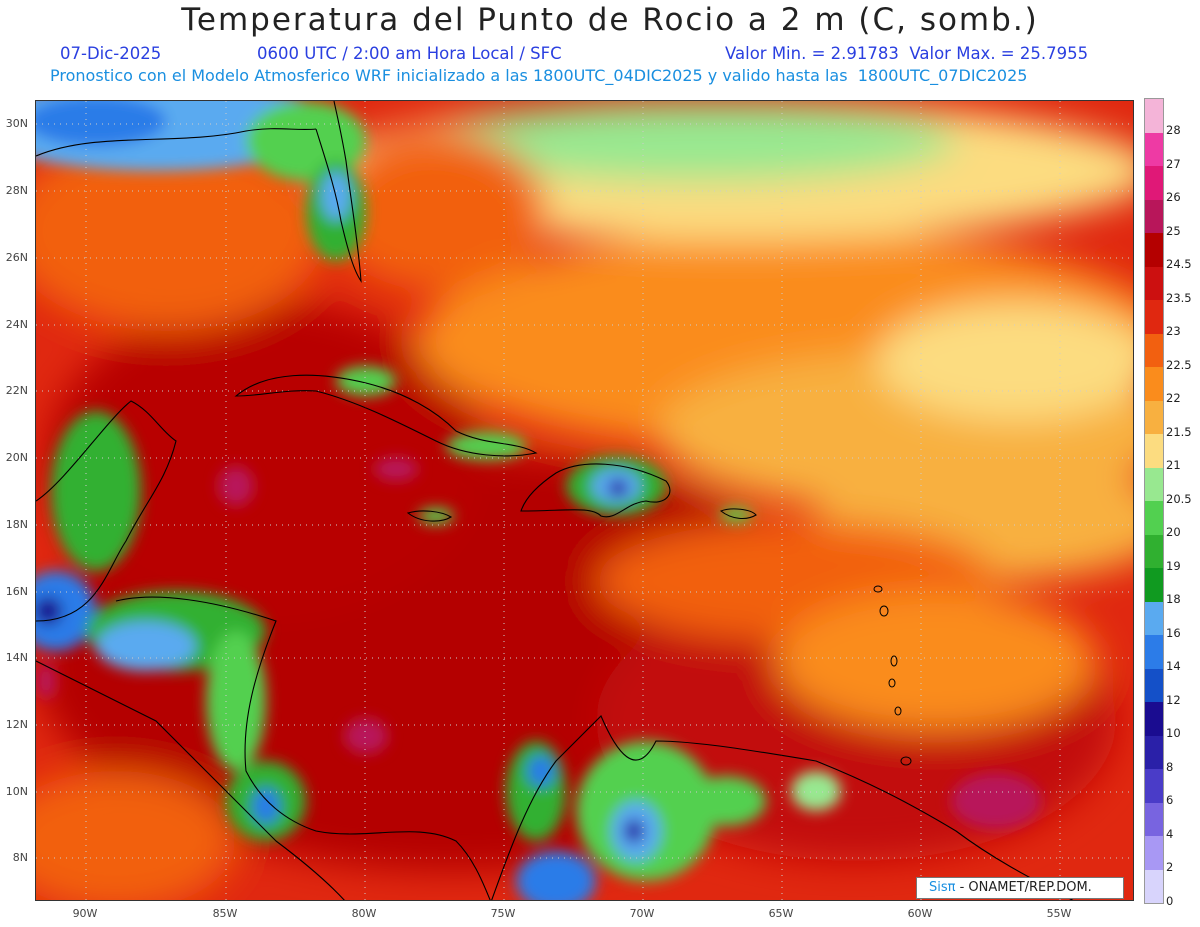 The image size is (1200, 927). I want to click on florida-coast, so click(338, 192).